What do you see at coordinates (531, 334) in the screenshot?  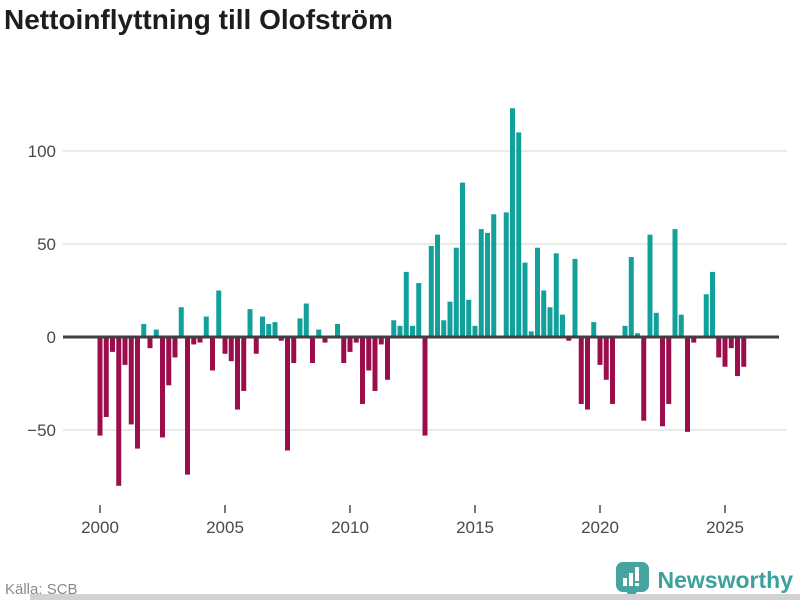 I see `bar-2017-q2` at bounding box center [531, 334].